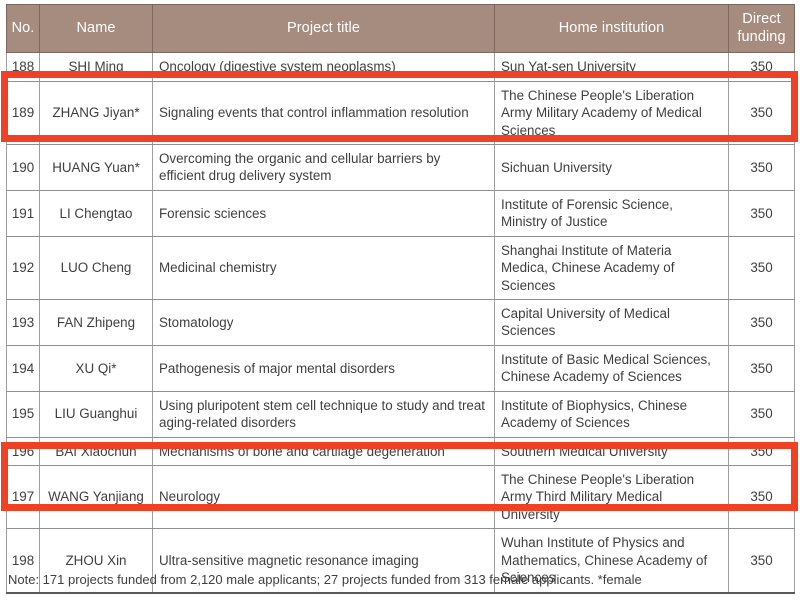 This screenshot has width=800, height=600. I want to click on column-header-name: Name, so click(96, 28).